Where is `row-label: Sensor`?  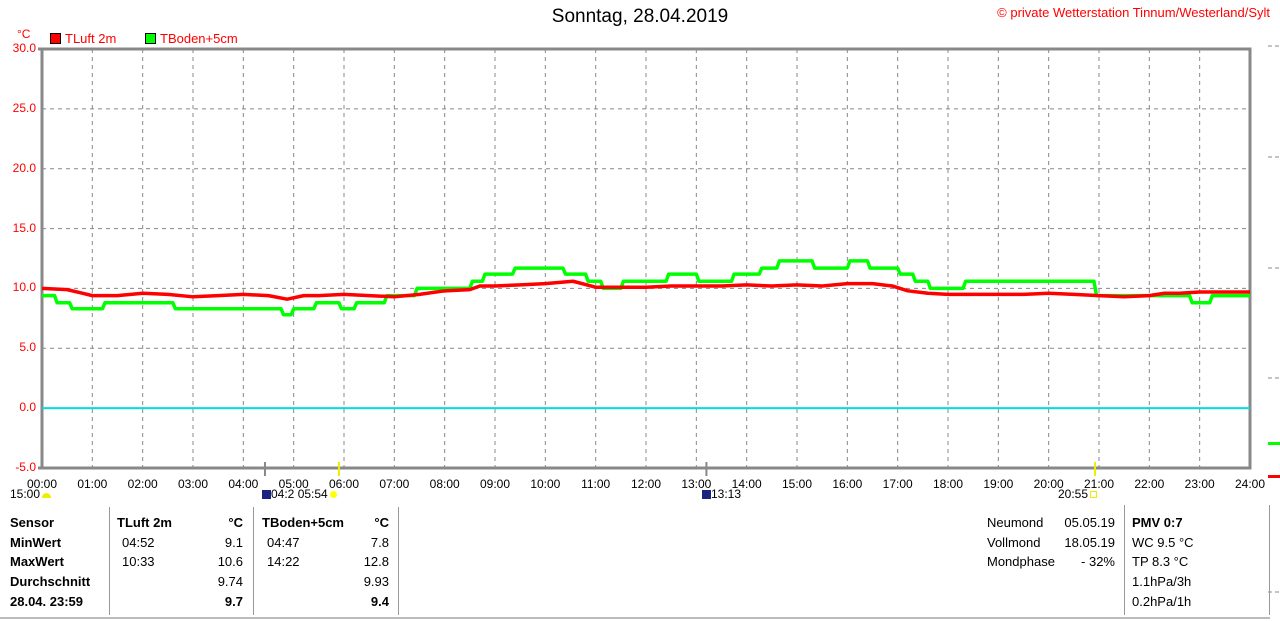
row-label: Sensor is located at coordinates (32, 522).